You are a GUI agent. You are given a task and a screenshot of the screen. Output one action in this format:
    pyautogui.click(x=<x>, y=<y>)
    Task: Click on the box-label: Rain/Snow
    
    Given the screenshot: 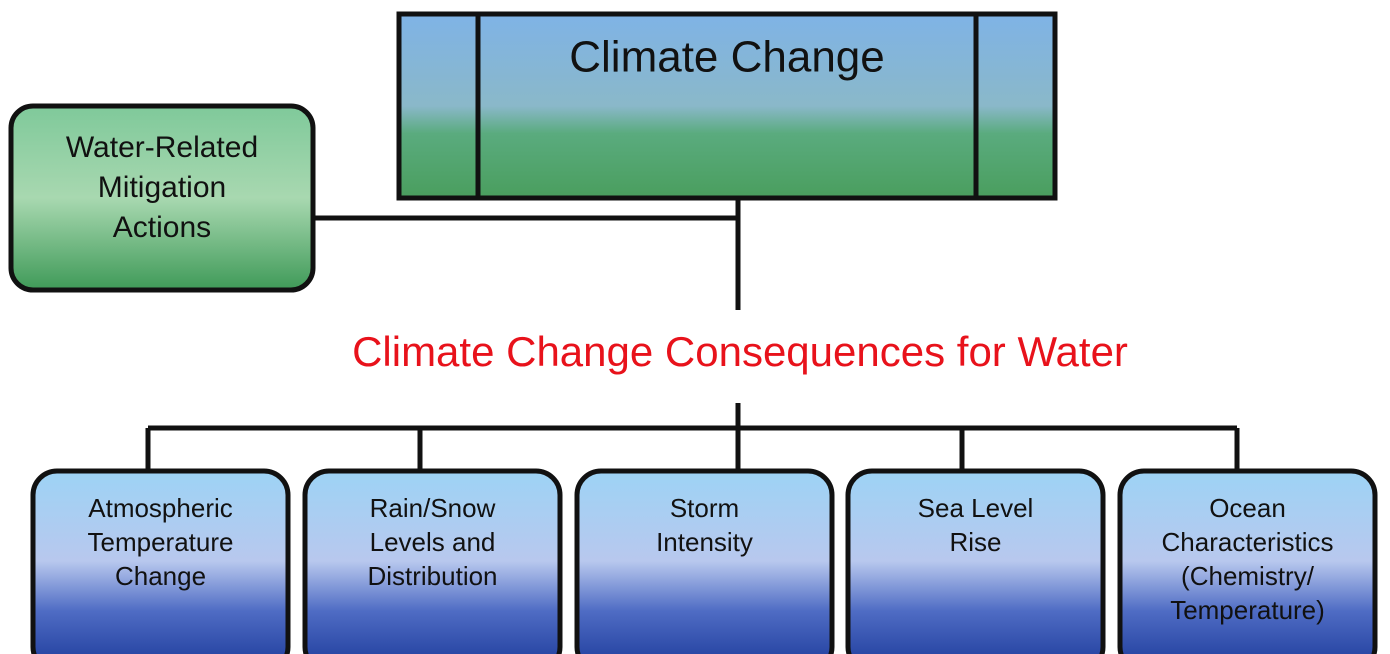 What is the action you would take?
    pyautogui.click(x=433, y=508)
    